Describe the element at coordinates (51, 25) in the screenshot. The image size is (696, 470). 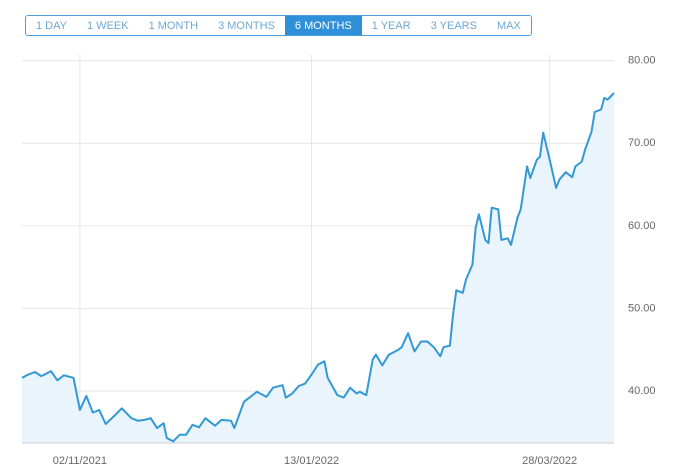
I see `range-button: 1 DAY` at that location.